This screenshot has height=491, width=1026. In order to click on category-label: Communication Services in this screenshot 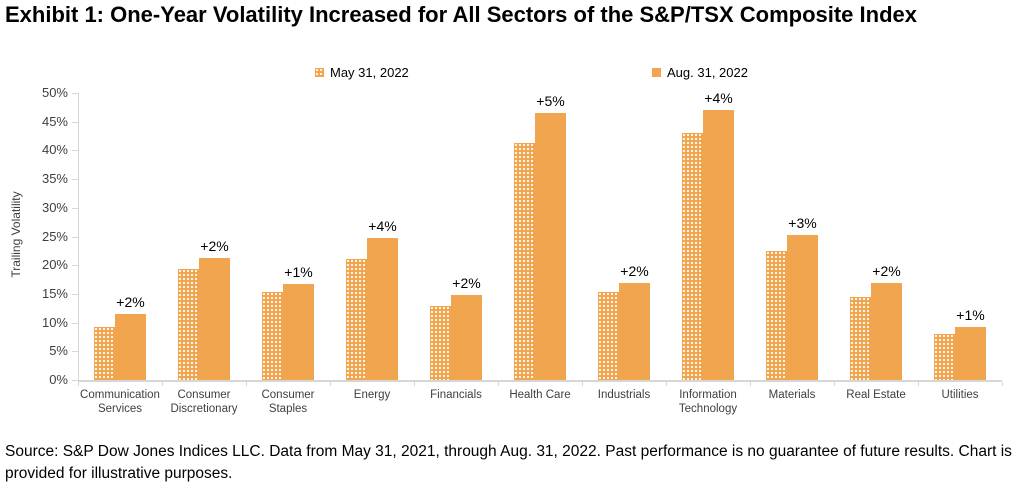, I will do `click(120, 402)`.